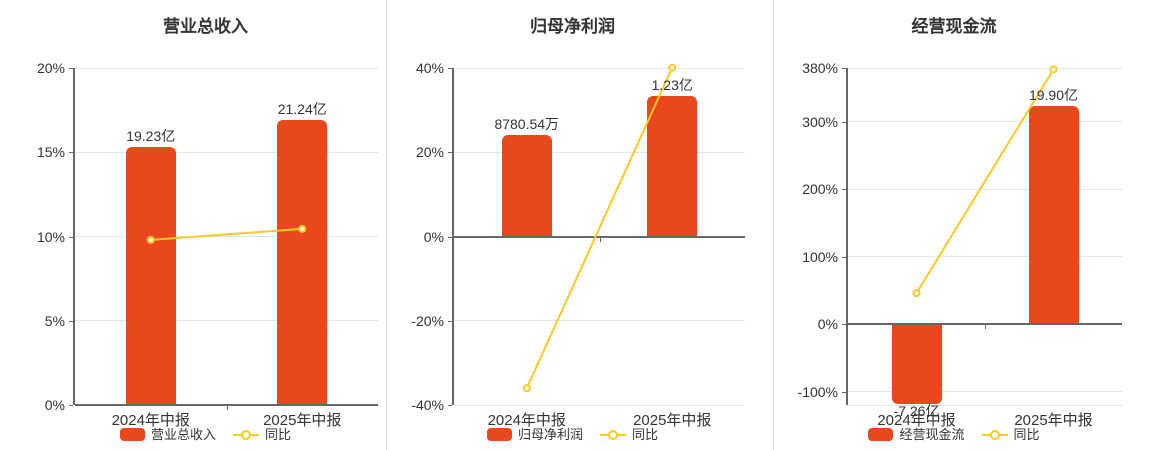  I want to click on y-axis-tick-label: 15%, so click(50, 152).